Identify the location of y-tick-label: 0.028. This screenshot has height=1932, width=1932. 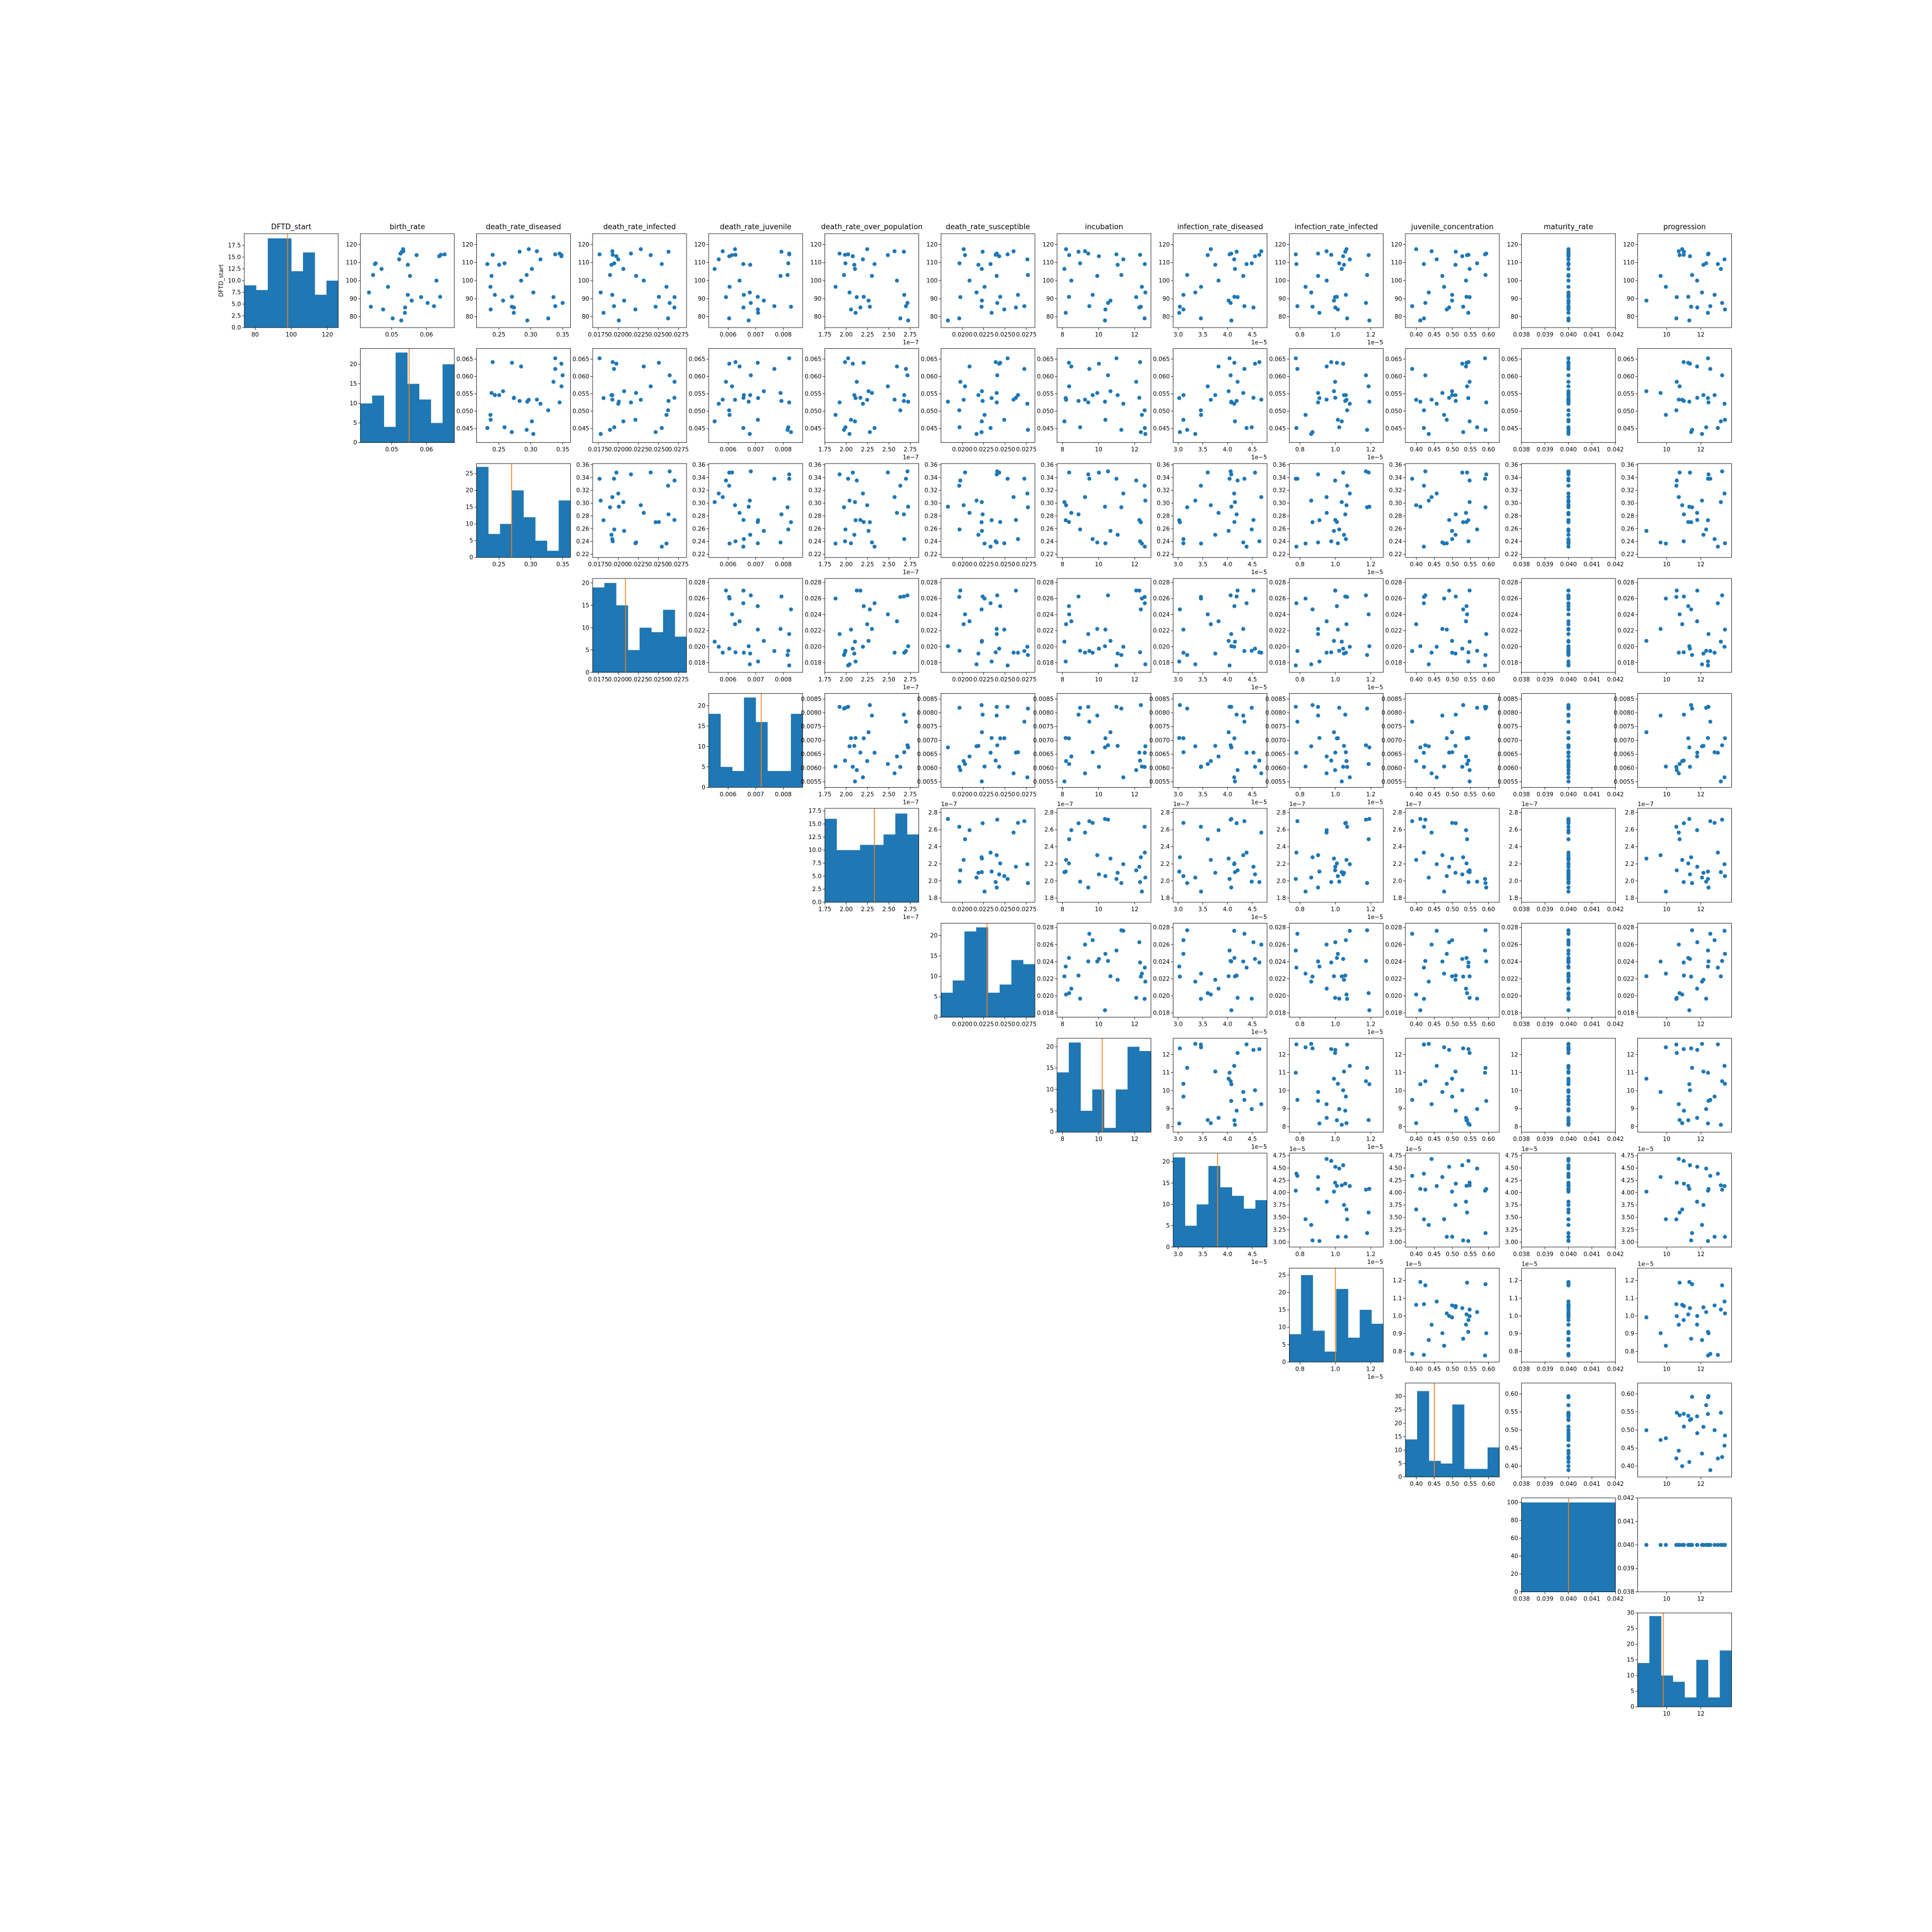
(812, 583).